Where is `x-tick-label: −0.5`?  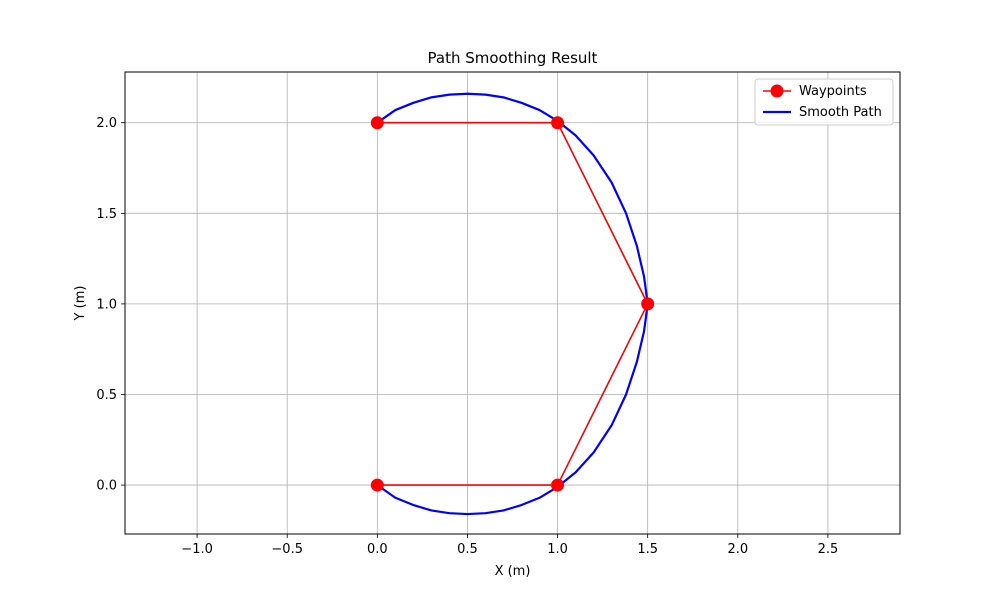
x-tick-label: −0.5 is located at coordinates (287, 549).